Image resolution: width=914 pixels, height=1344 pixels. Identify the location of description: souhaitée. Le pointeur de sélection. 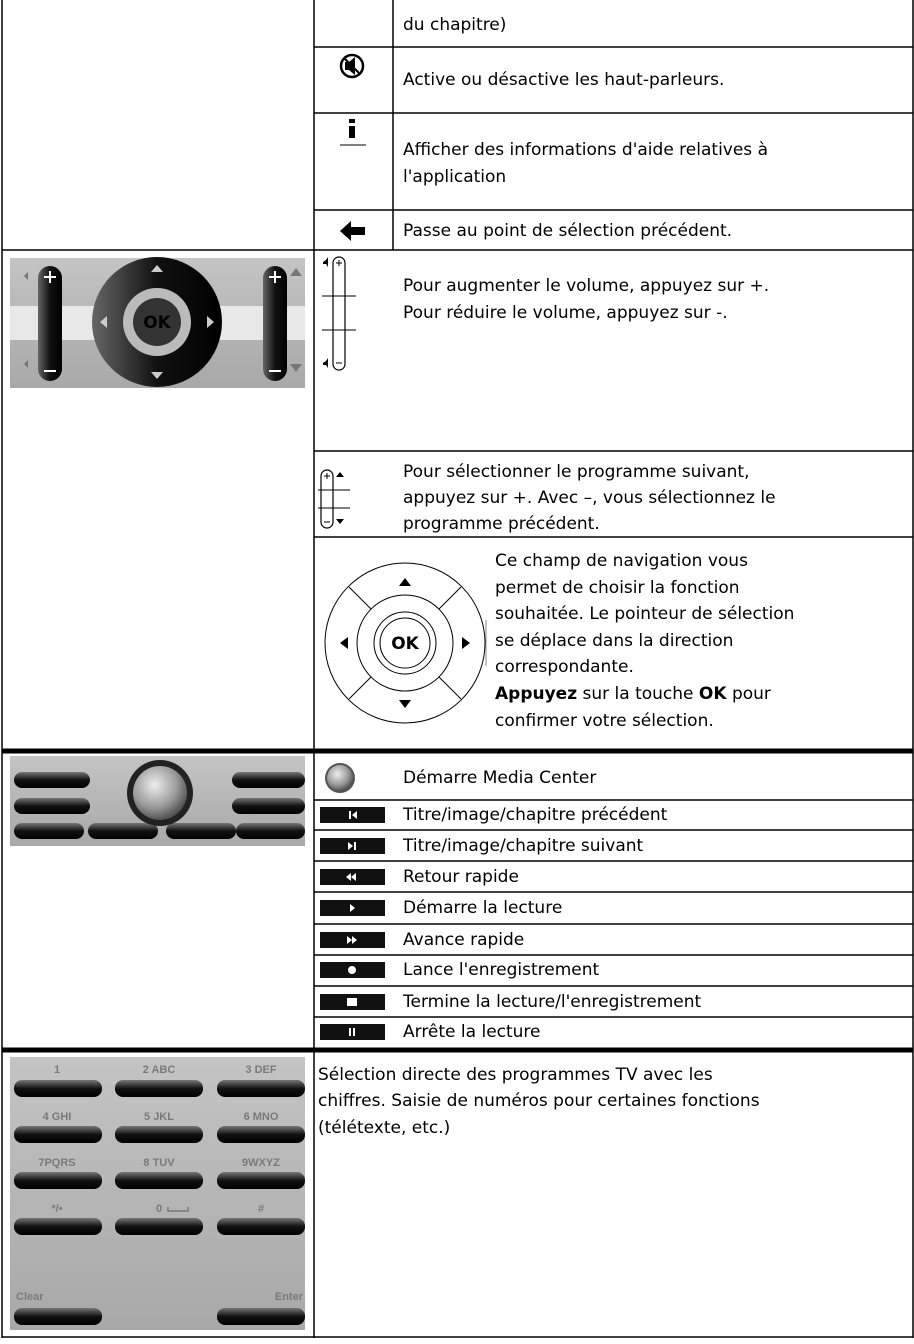
(644, 614).